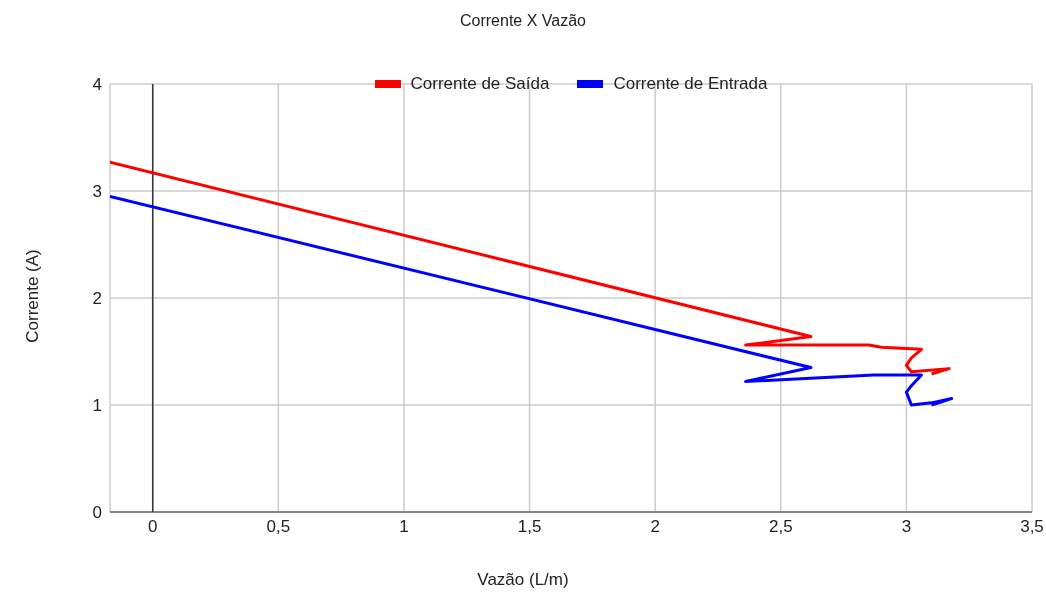  Describe the element at coordinates (529, 527) in the screenshot. I see `x-tick-label: 1,5` at that location.